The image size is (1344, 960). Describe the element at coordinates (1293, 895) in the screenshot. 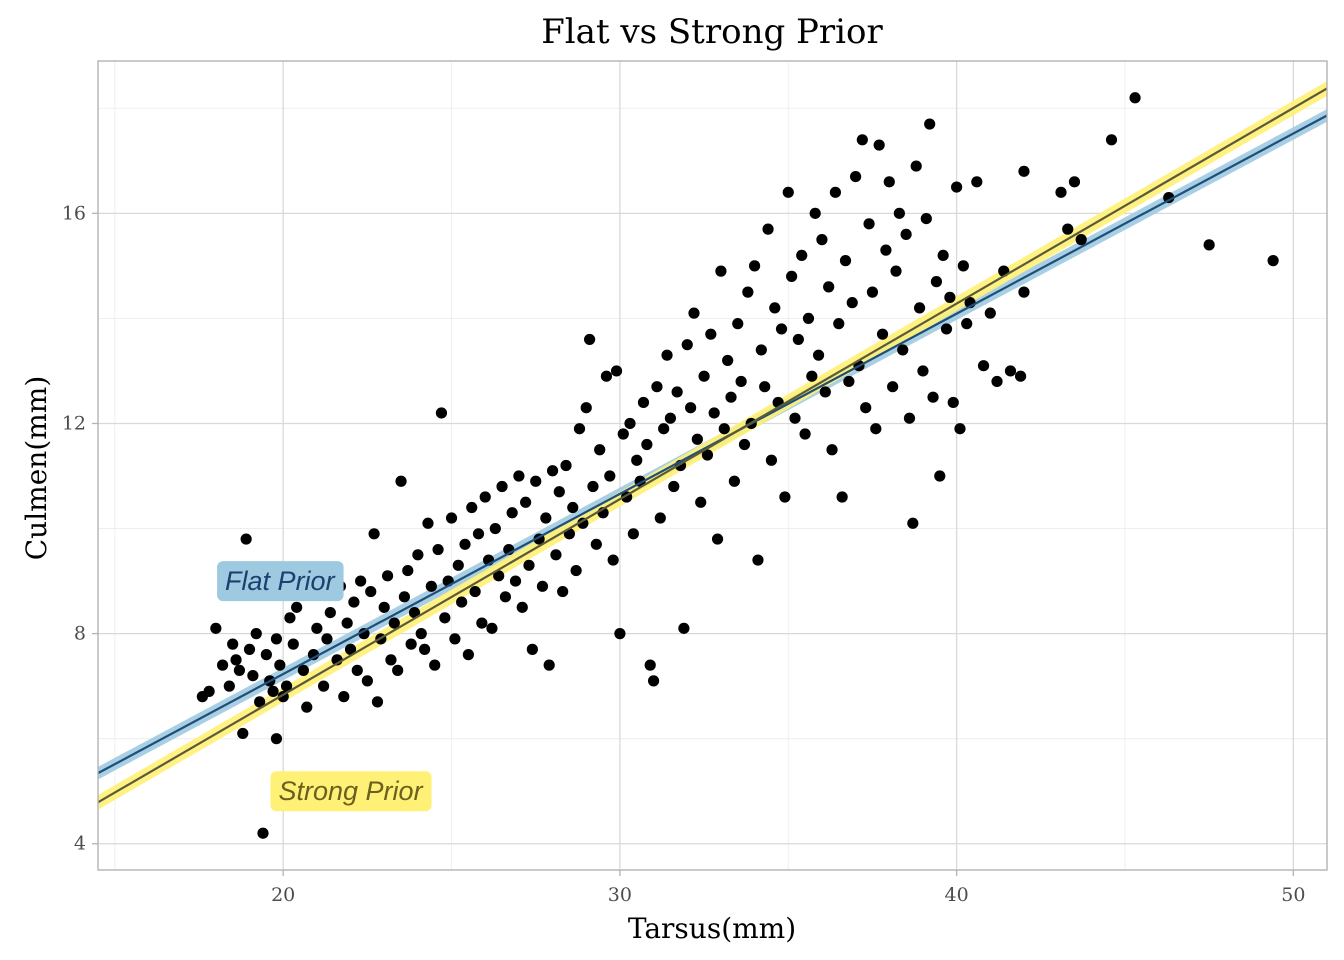

I see `x-tick-label: 50` at that location.